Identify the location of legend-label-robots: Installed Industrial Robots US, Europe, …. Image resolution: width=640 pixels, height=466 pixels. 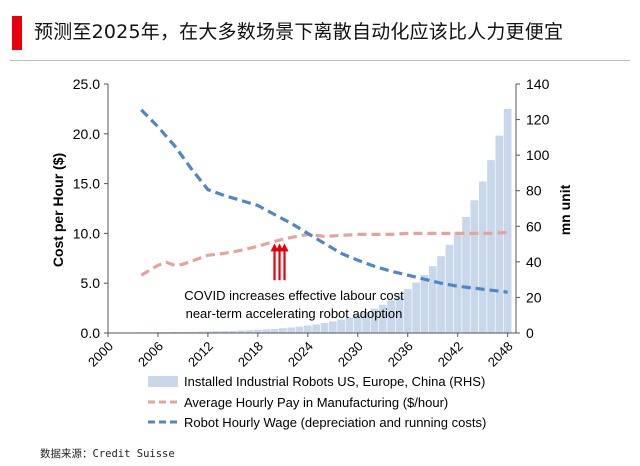
(334, 381).